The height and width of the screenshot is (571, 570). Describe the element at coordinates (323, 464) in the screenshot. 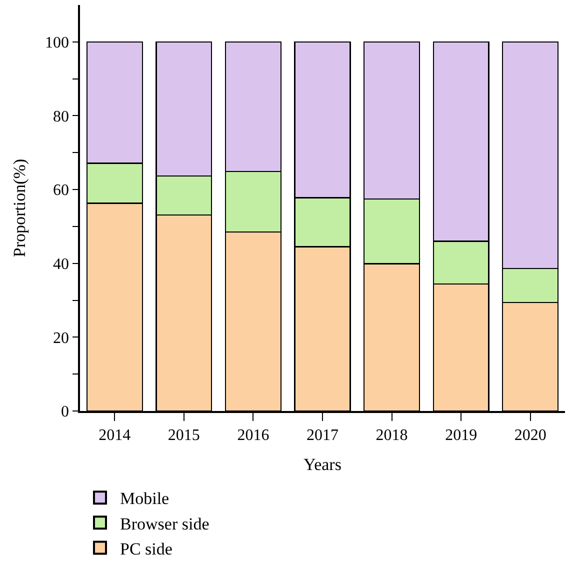

I see `x-axis-title: Years` at that location.